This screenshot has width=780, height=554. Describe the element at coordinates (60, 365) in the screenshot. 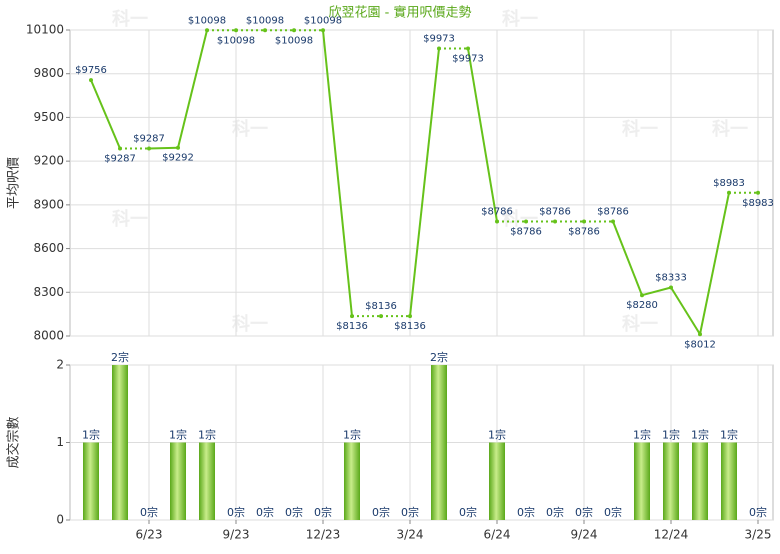

I see `y-tick-label: 2` at that location.